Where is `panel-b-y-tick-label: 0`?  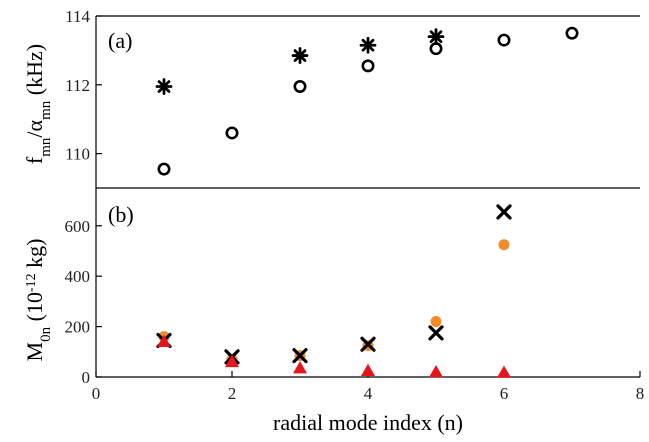
panel-b-y-tick-label: 0 is located at coordinates (86, 377).